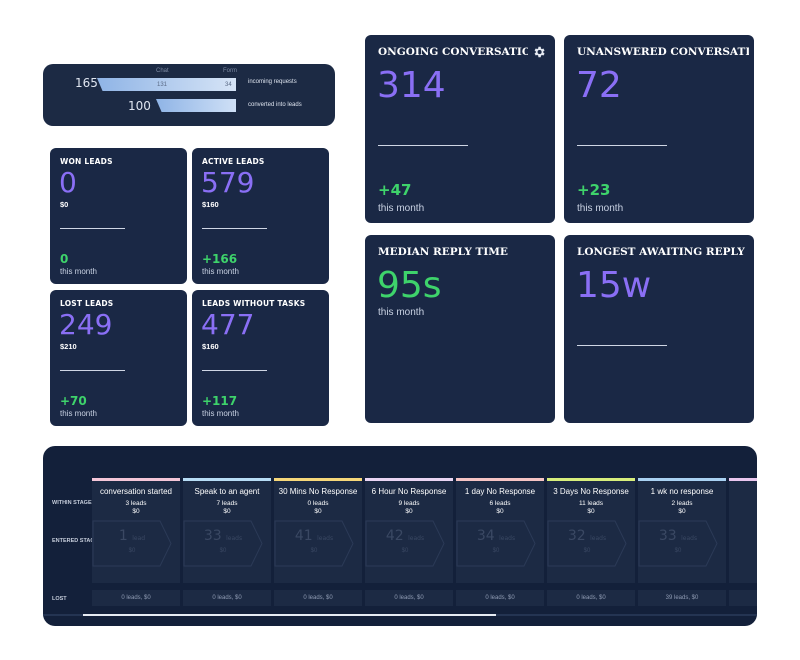 The width and height of the screenshot is (800, 660). What do you see at coordinates (220, 401) in the screenshot?
I see `card-delta: +117` at bounding box center [220, 401].